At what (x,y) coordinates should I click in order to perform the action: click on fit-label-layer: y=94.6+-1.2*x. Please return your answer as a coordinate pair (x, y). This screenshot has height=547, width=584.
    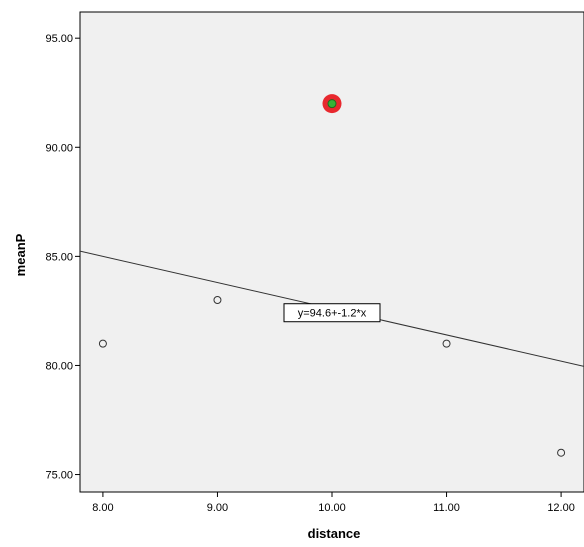
    Looking at the image, I should click on (332, 313).